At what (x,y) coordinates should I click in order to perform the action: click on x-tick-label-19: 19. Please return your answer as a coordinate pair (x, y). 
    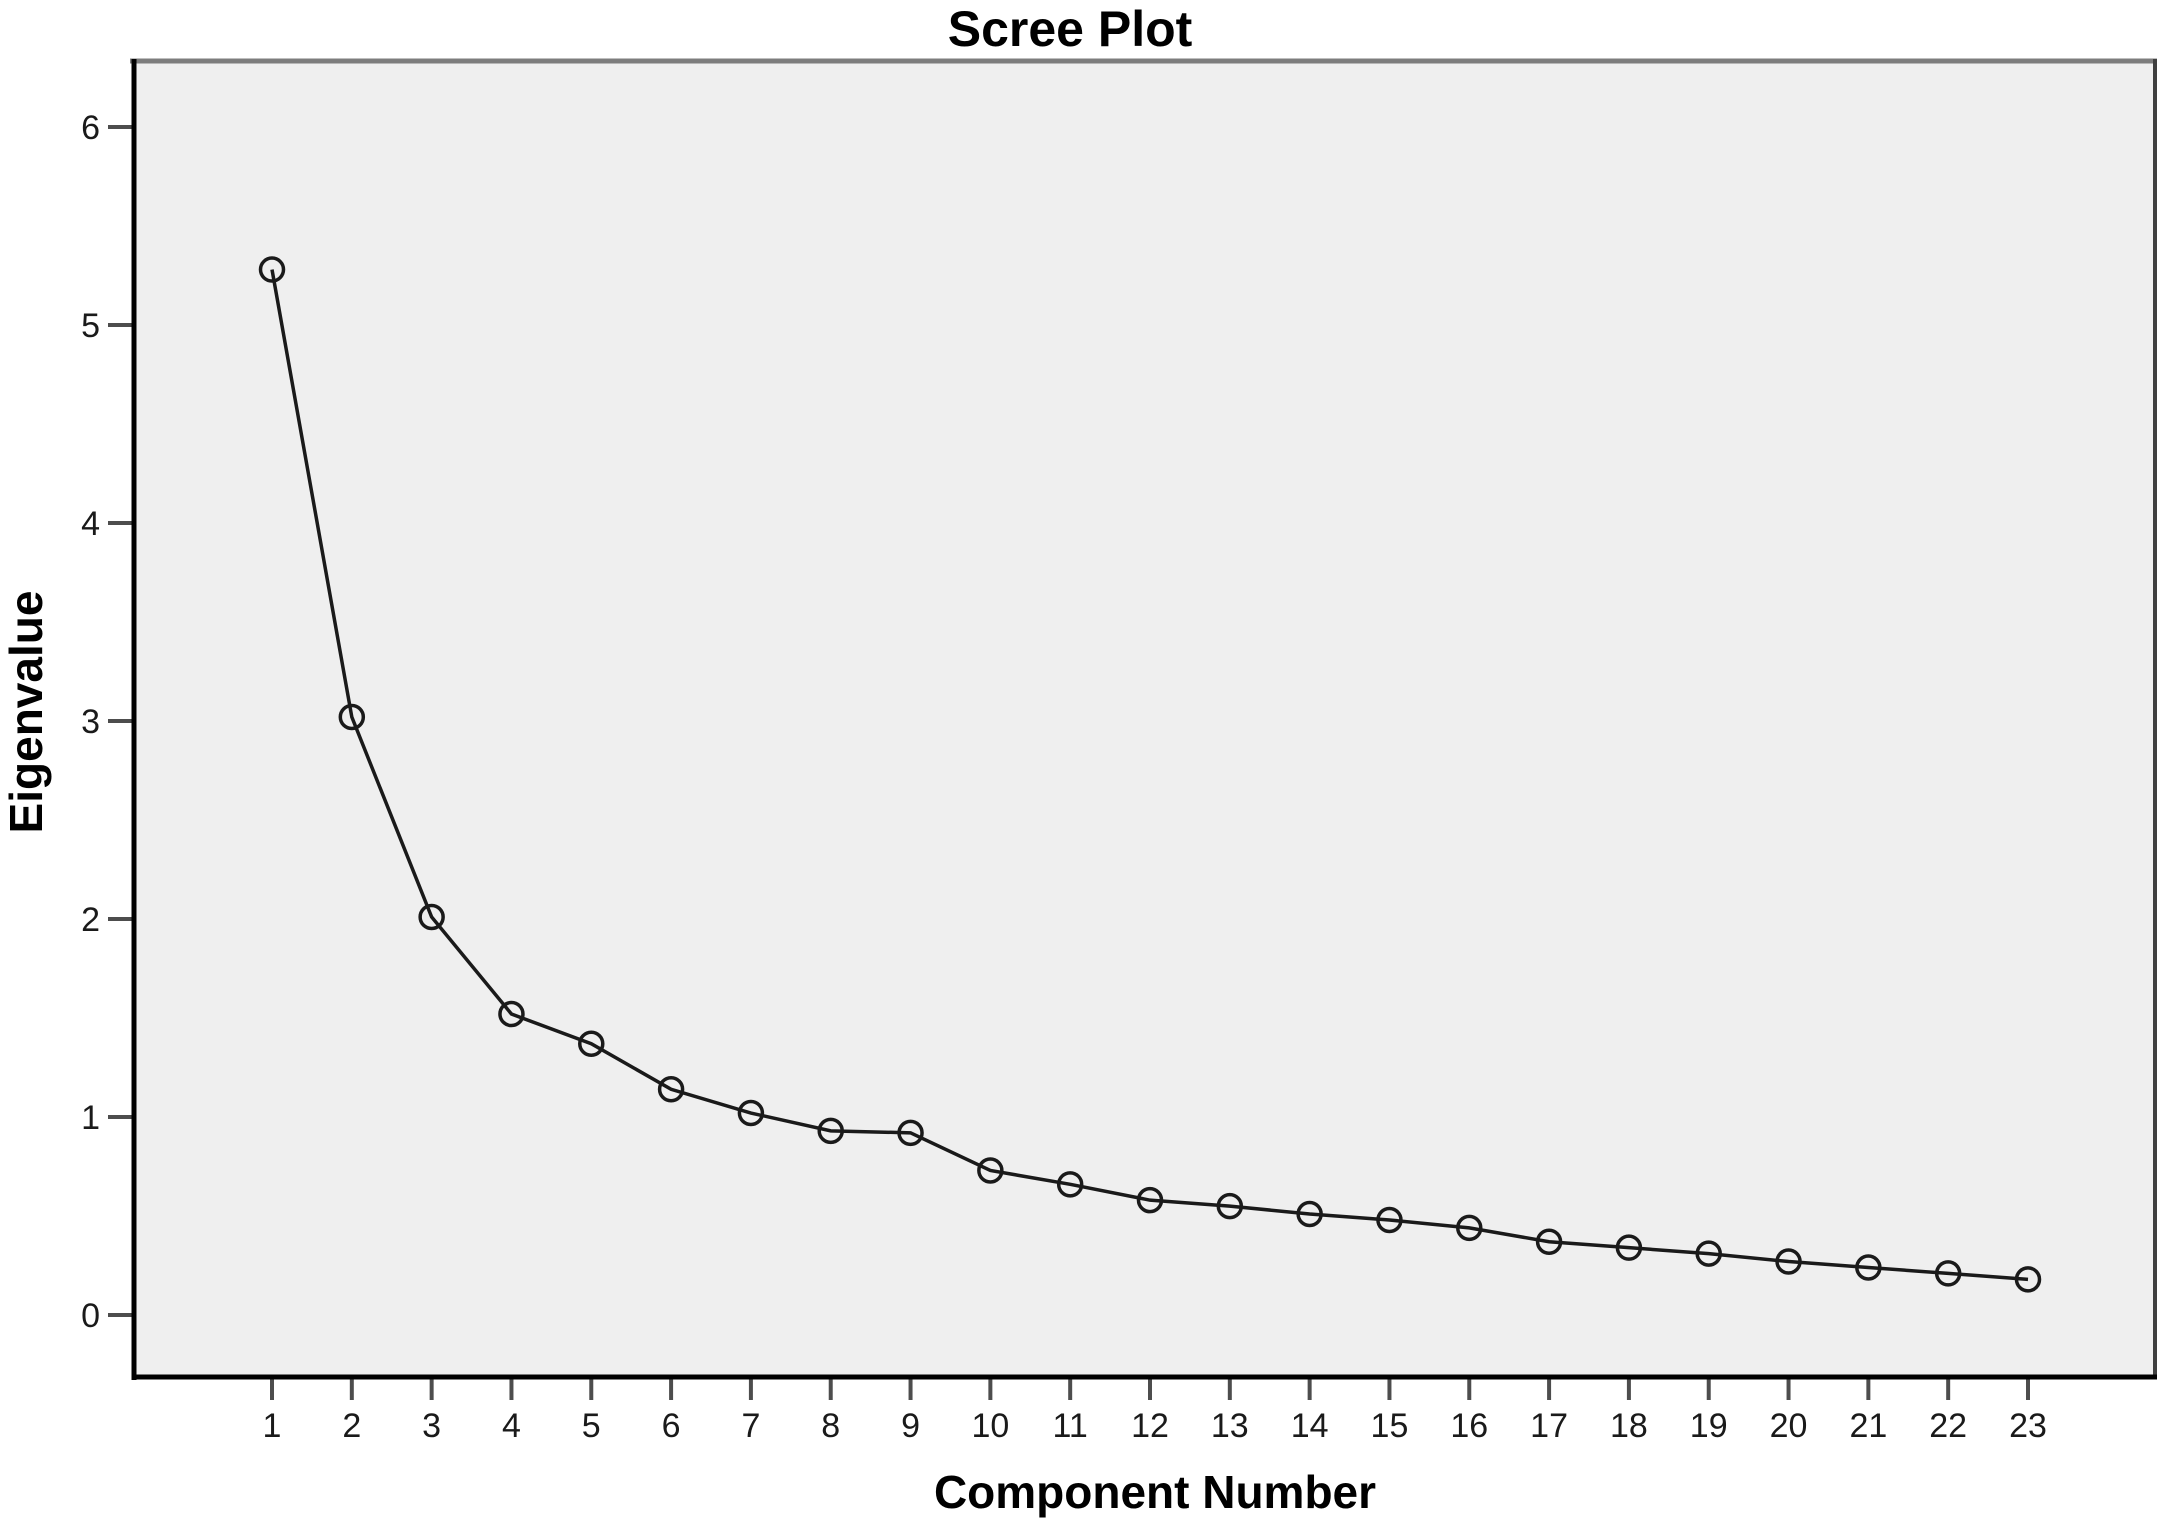
    Looking at the image, I should click on (1709, 1426).